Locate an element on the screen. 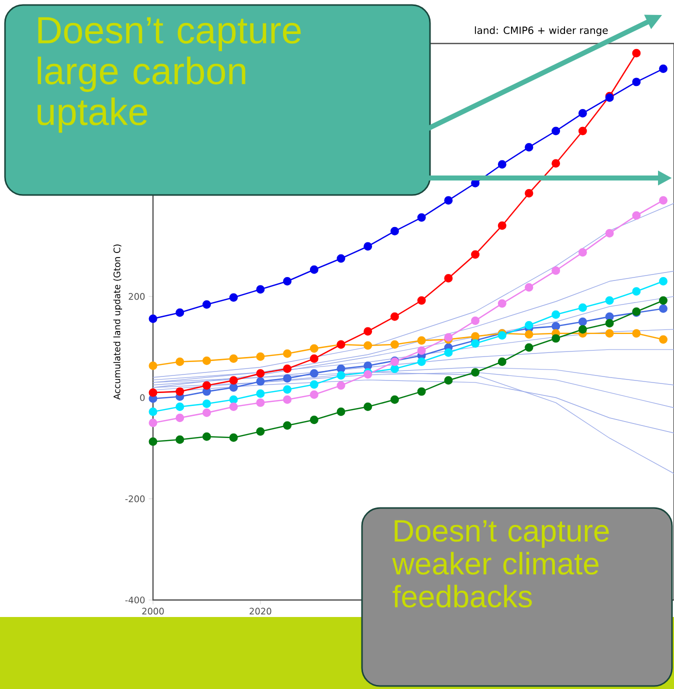 This screenshot has width=674, height=689. annotation: Doesn’t capture large carbon uptake is located at coordinates (169, 75).